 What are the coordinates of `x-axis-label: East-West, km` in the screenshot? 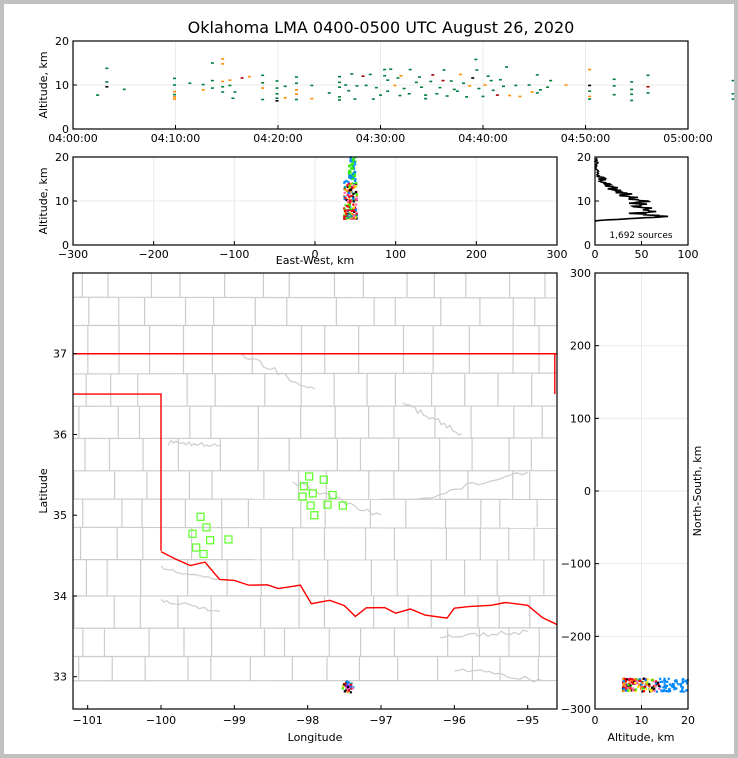 It's located at (315, 260).